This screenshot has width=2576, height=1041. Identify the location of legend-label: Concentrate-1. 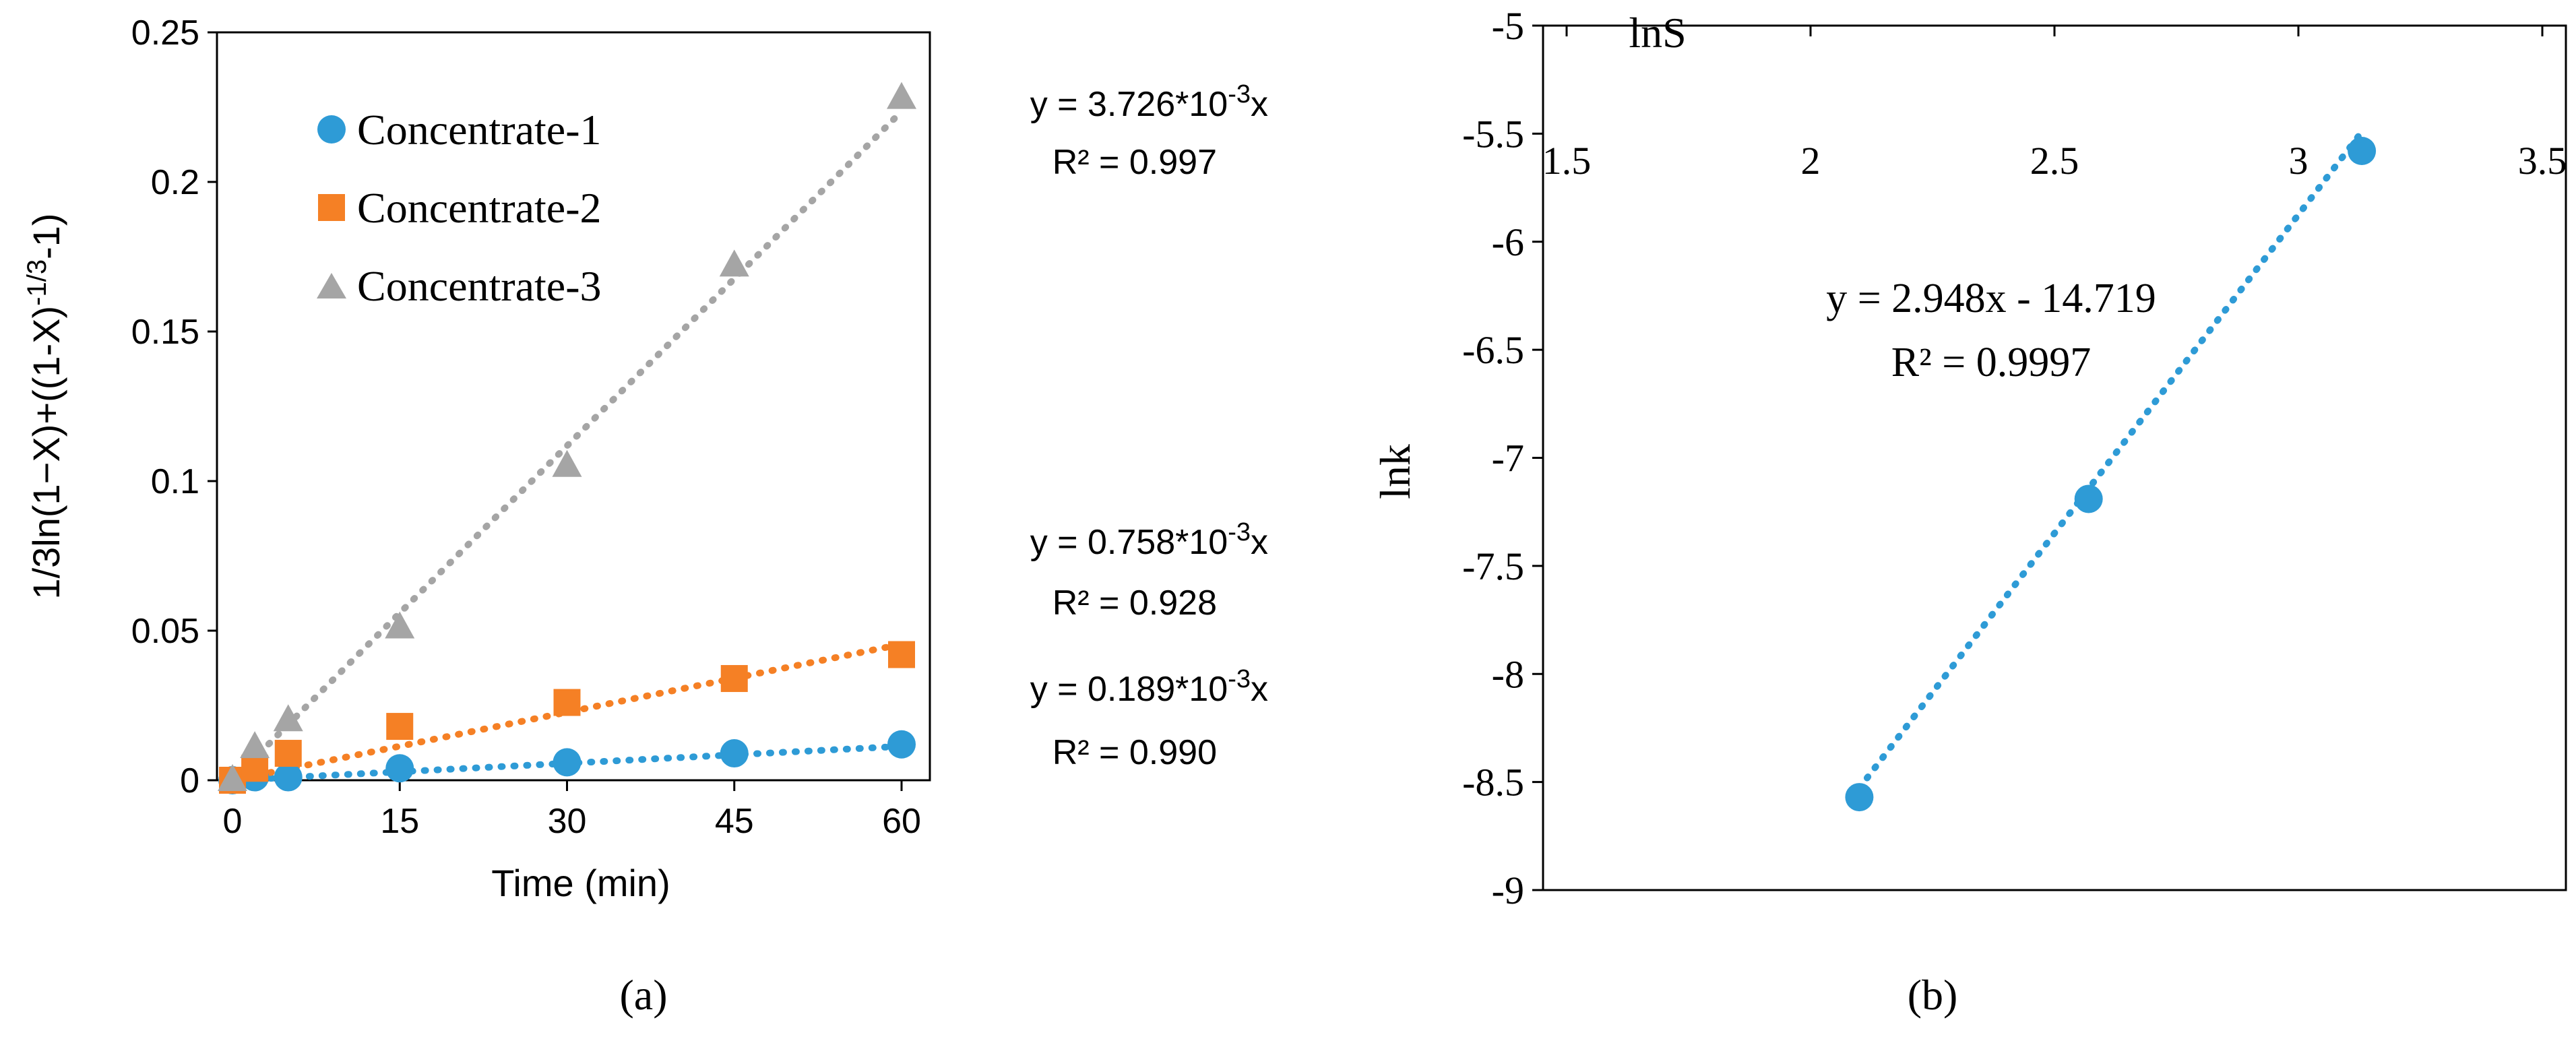
(479, 130).